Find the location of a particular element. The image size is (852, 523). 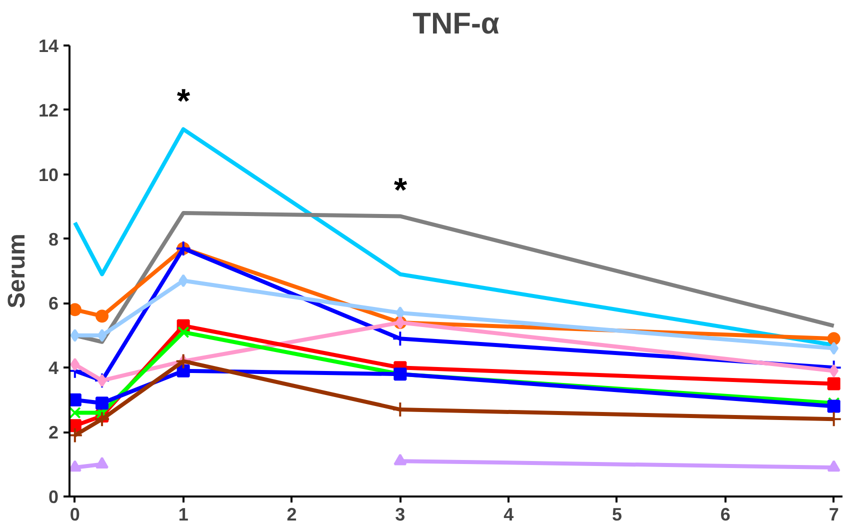

y-tick-label: 0 is located at coordinates (53, 497).